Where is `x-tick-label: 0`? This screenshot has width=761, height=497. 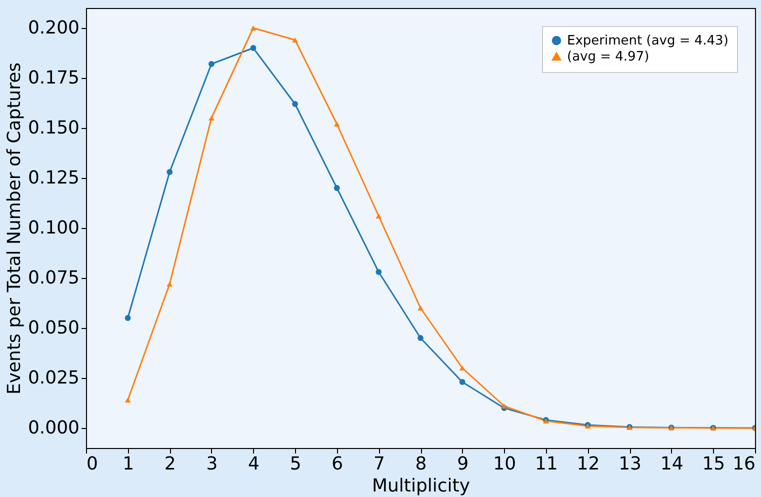 x-tick-label: 0 is located at coordinates (92, 464).